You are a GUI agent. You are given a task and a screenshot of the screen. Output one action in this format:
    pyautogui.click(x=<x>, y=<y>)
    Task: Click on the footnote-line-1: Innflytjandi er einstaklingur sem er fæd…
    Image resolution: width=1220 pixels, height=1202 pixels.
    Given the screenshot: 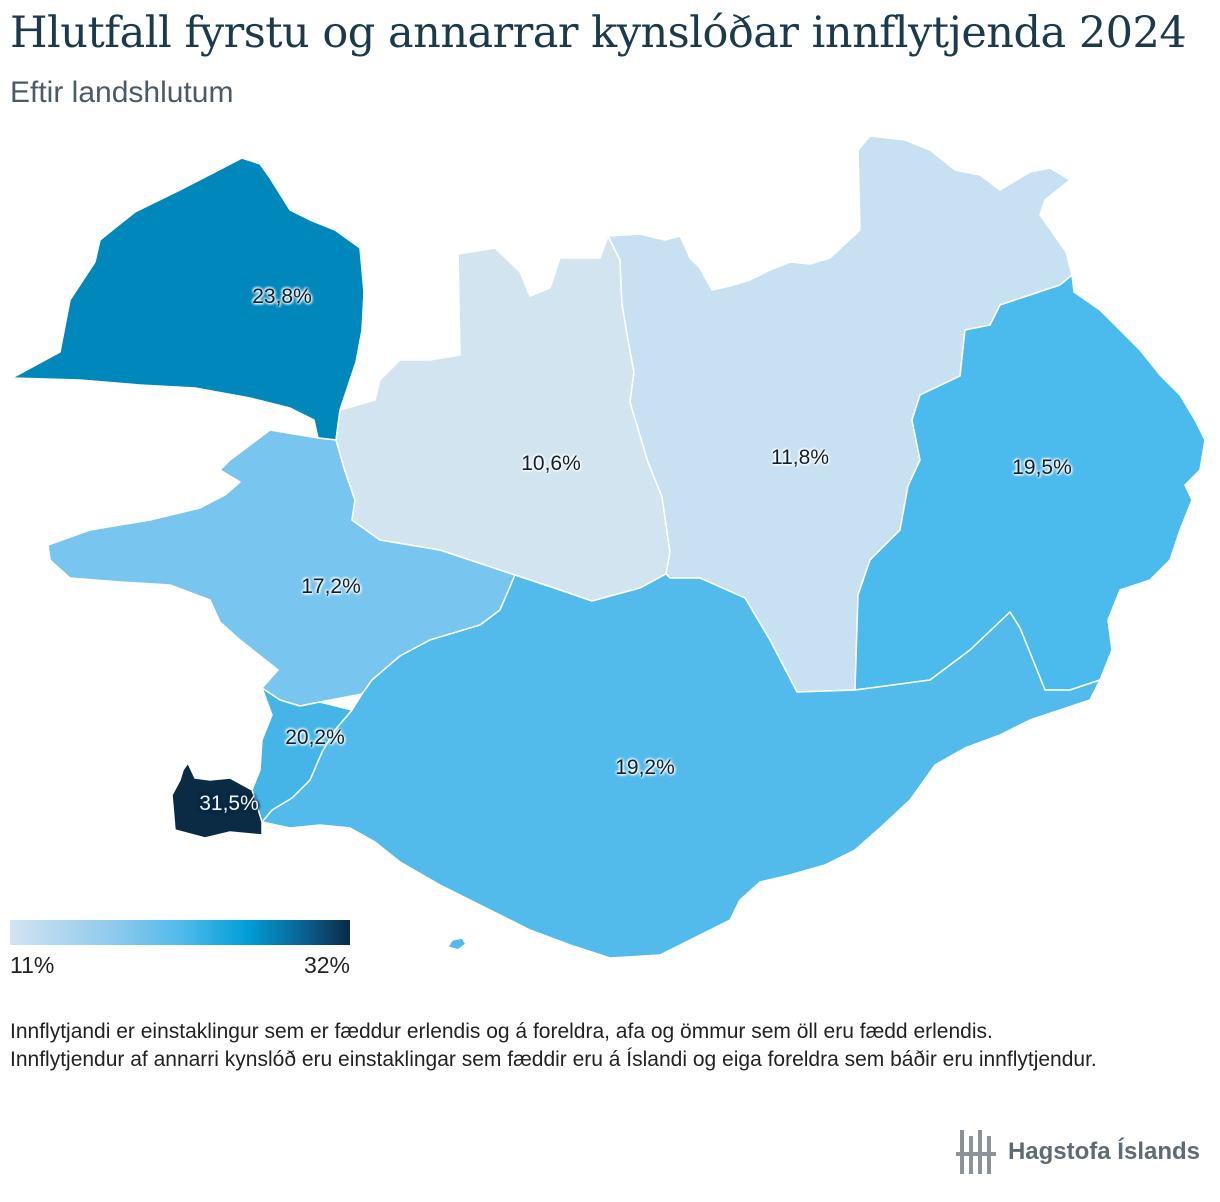 What is the action you would take?
    pyautogui.click(x=501, y=1031)
    